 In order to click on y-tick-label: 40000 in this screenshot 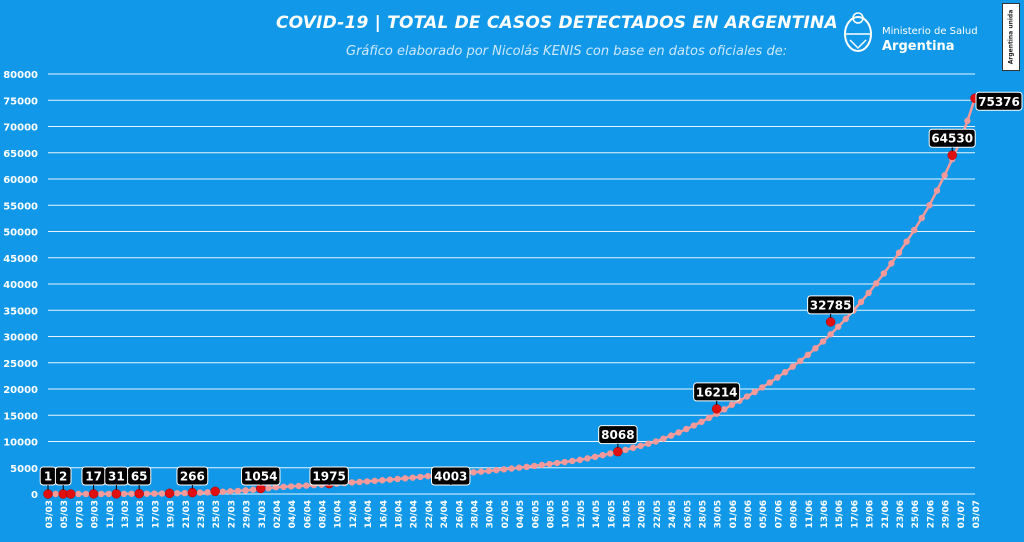, I will do `click(20, 285)`.